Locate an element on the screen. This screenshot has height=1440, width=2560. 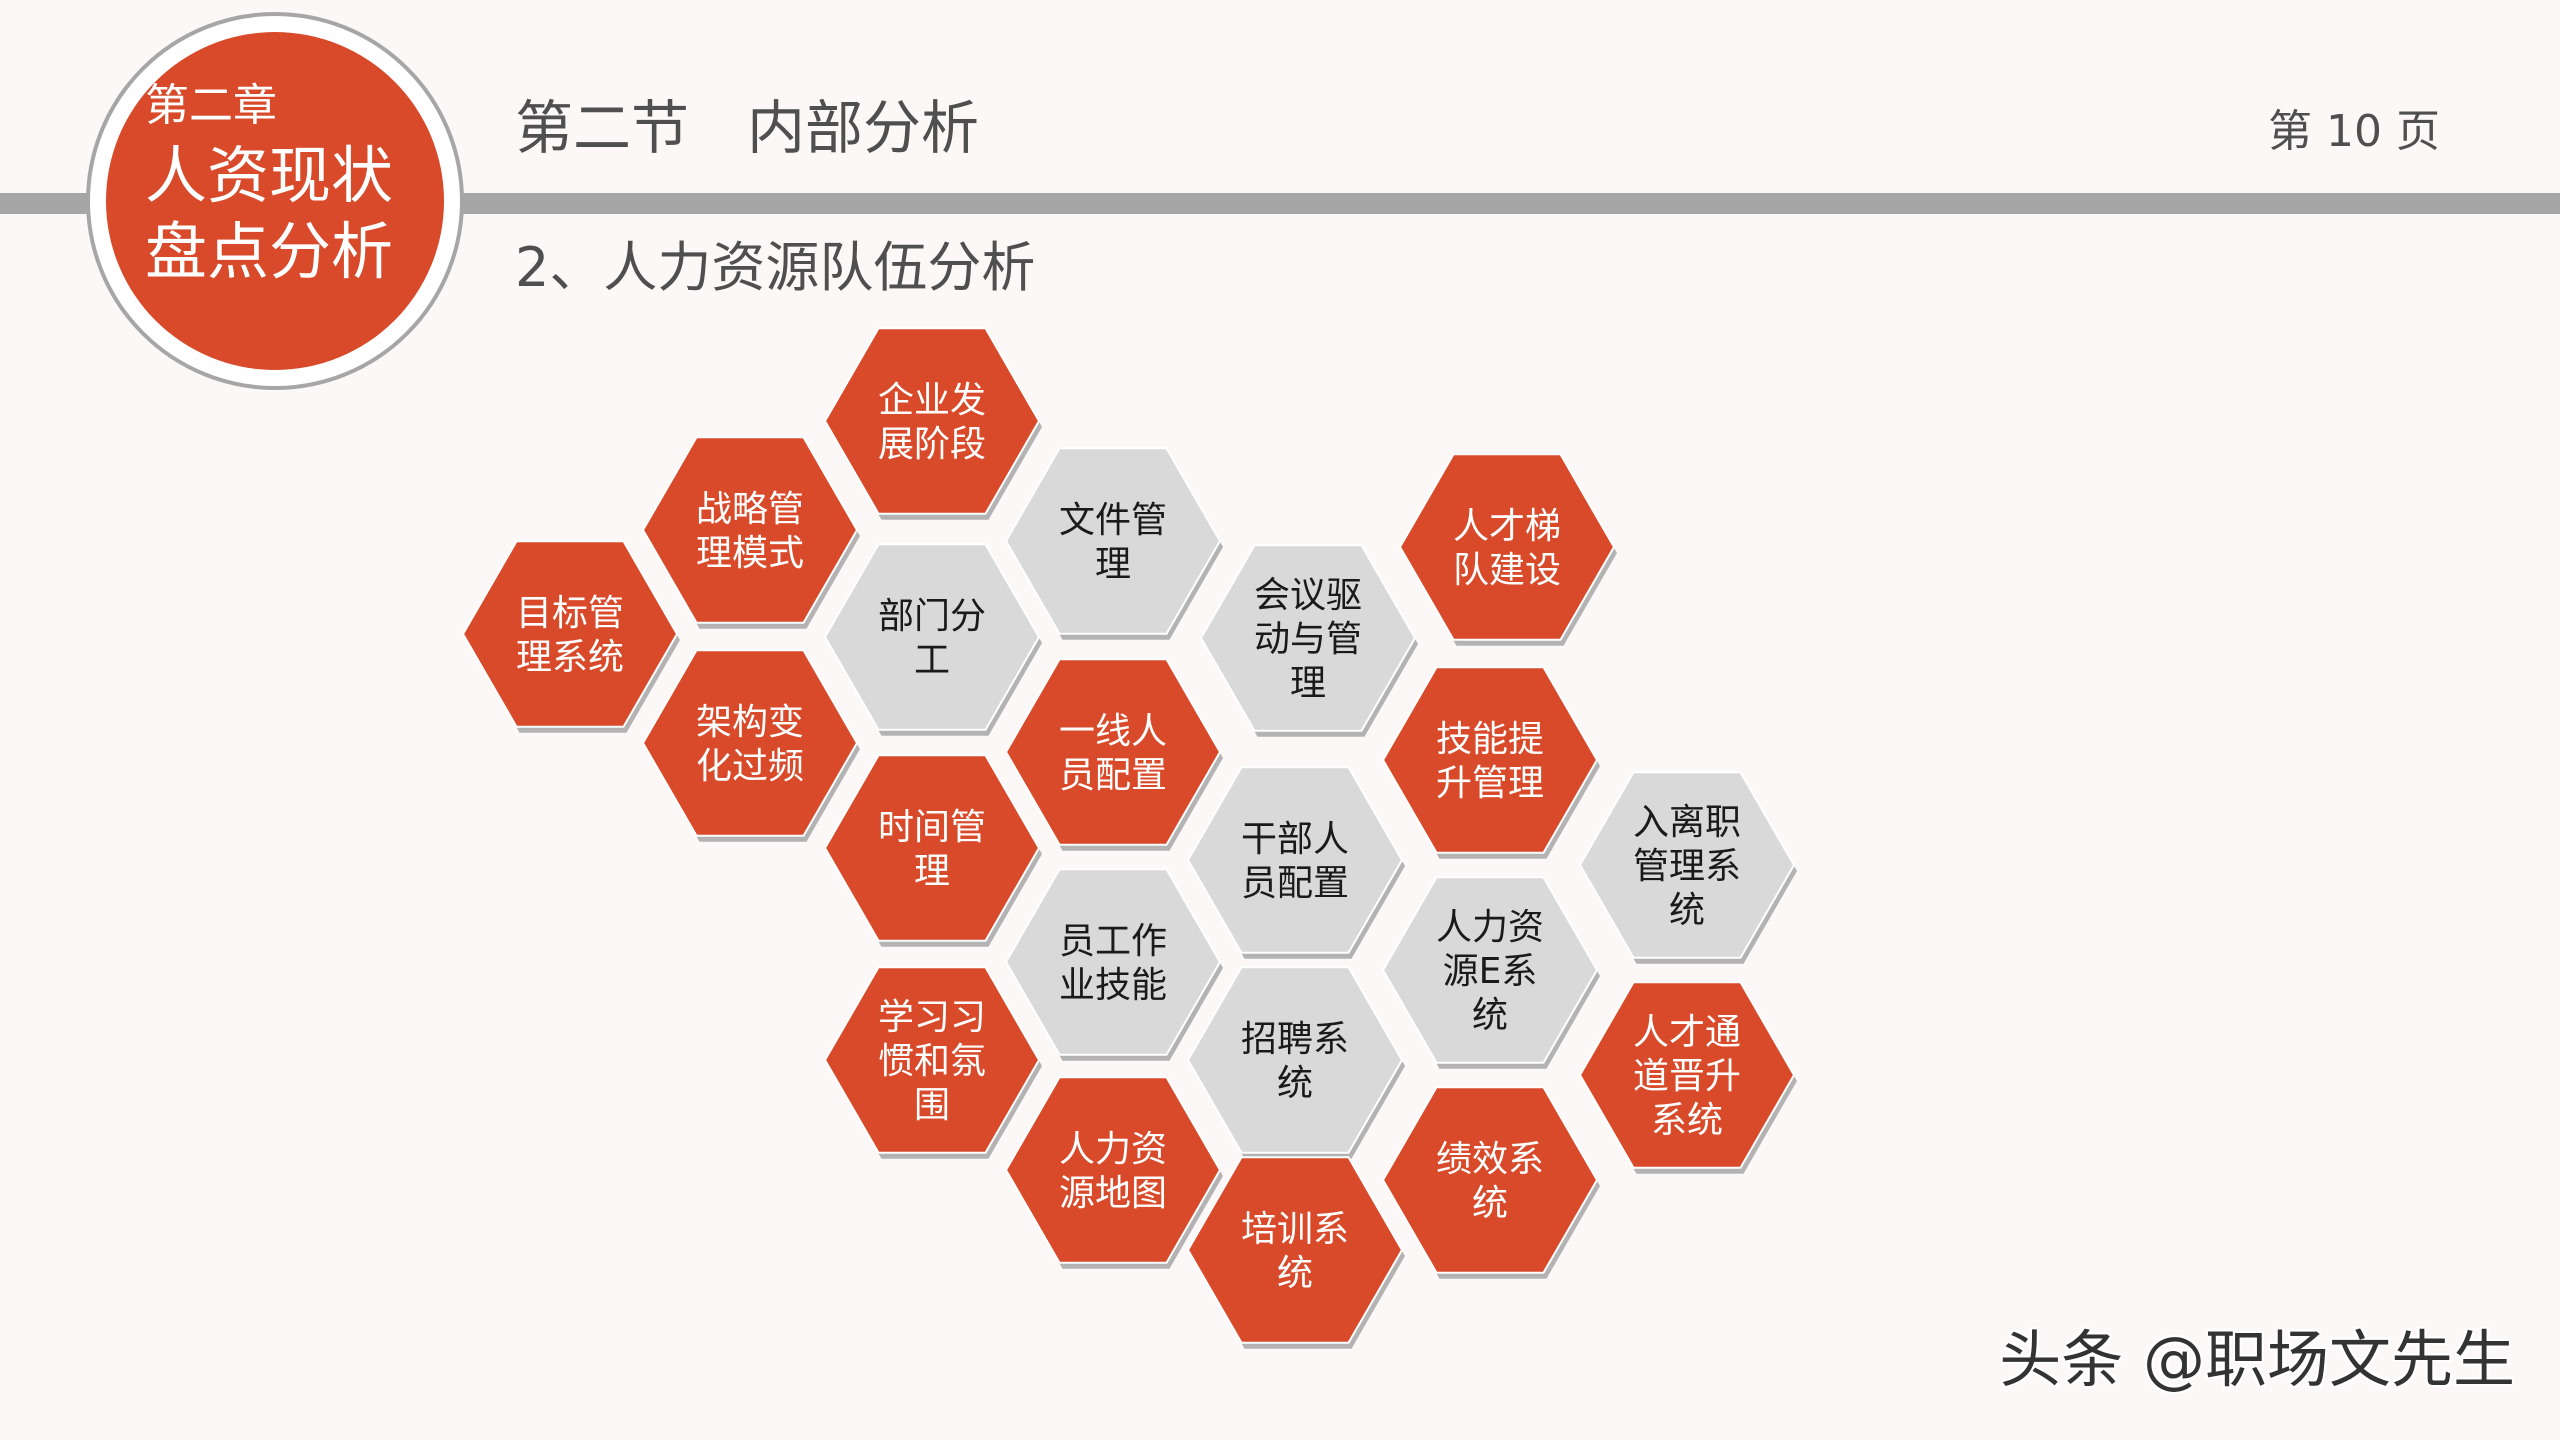
hexagon-label: 惯和氛 is located at coordinates (932, 1061).